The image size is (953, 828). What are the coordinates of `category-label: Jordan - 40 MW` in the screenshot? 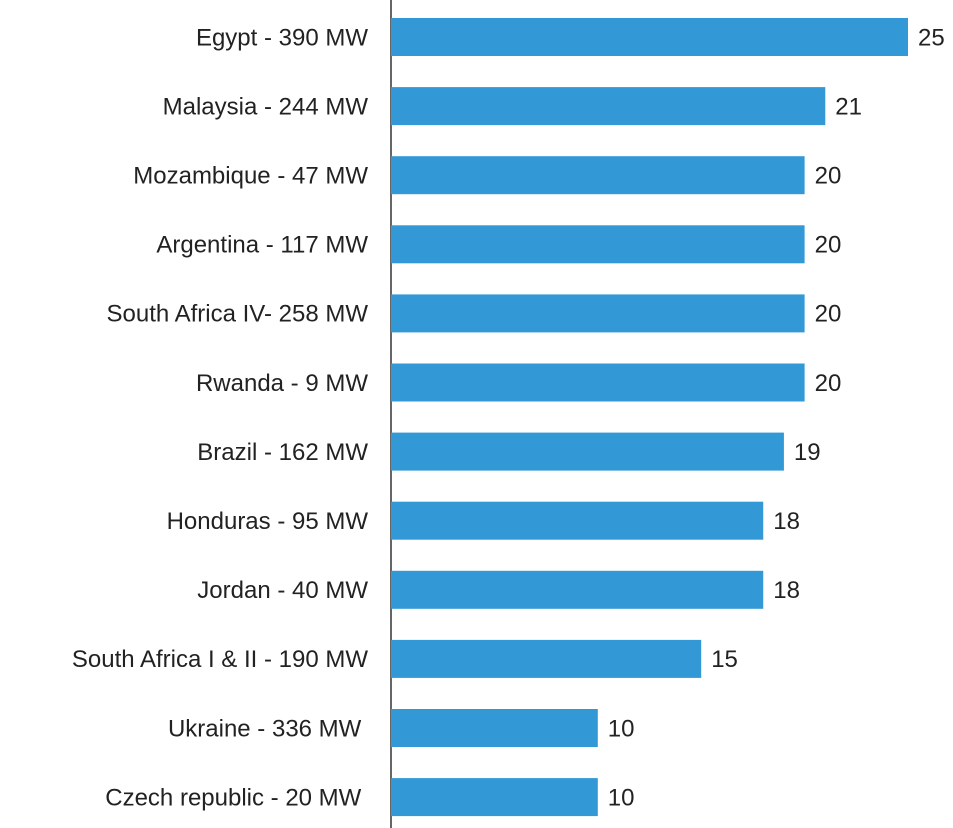 It's located at (282, 590).